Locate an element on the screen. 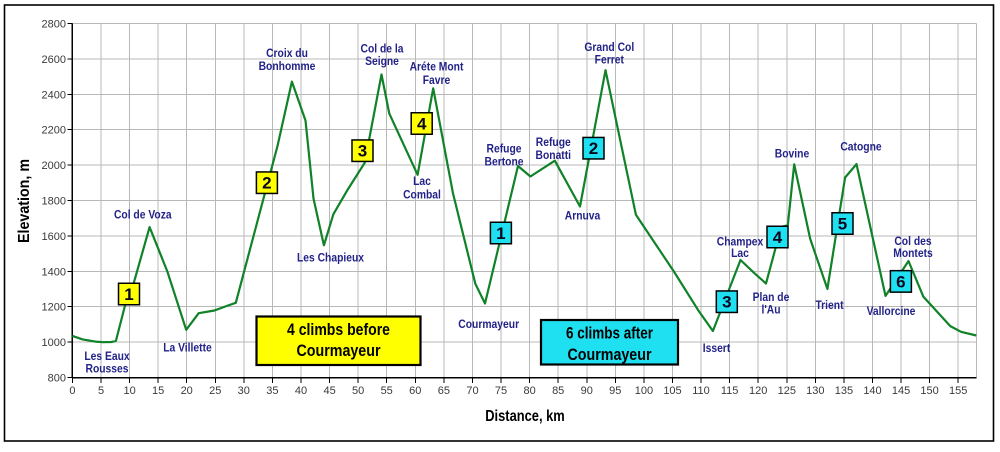 This screenshot has width=1000, height=452. svg-text: 80 is located at coordinates (529, 391).